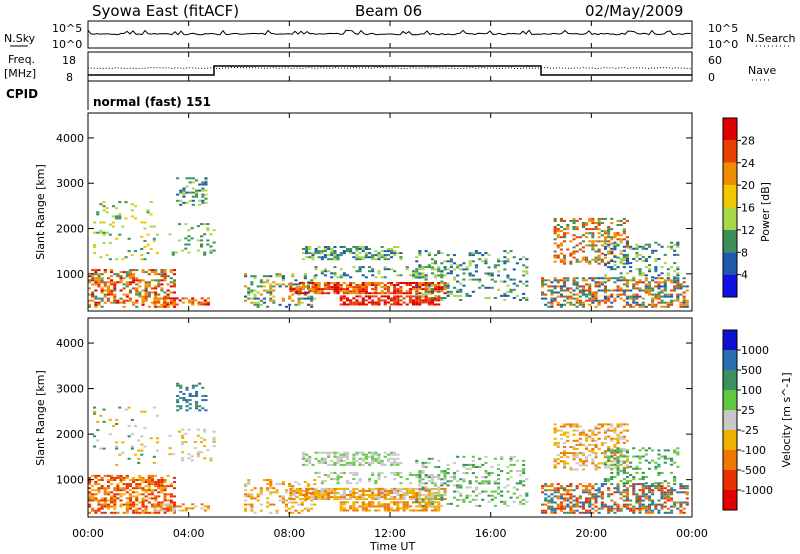 This screenshot has width=800, height=554. What do you see at coordinates (69, 77) in the screenshot?
I see `freq-tick-bottom: 8` at bounding box center [69, 77].